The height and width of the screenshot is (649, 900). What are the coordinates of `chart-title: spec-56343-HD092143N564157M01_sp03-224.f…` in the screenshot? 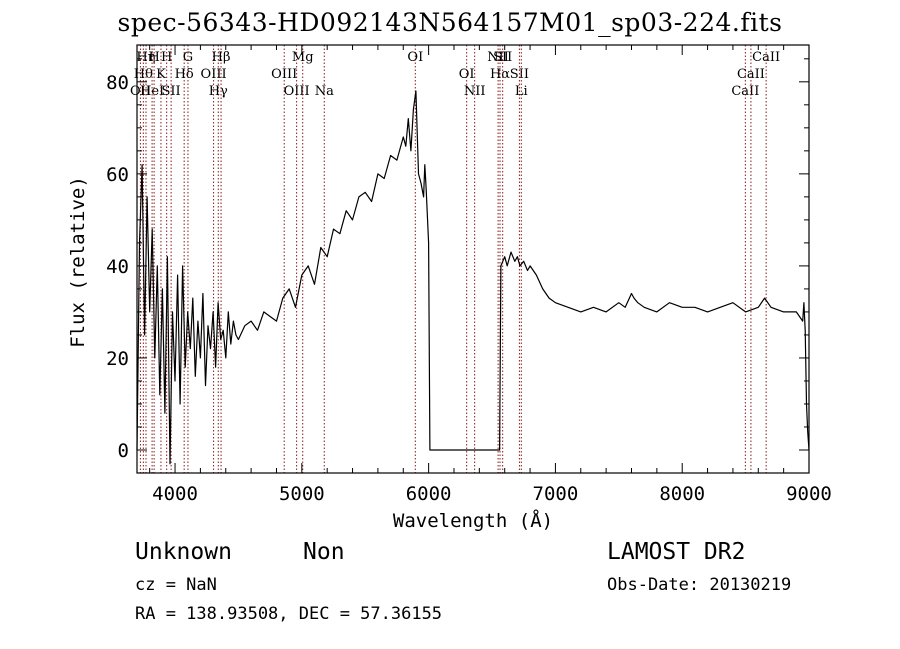 It's located at (450, 22).